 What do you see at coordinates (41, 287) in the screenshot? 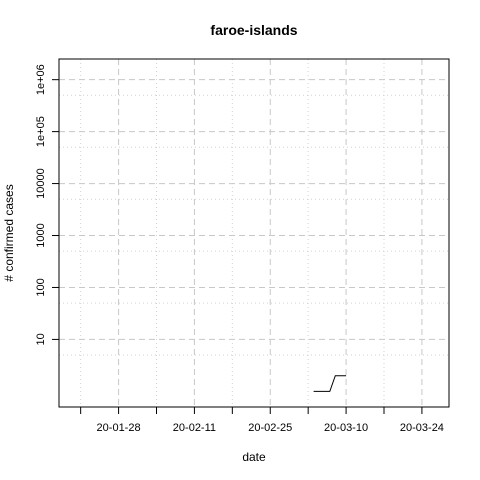
I see `y-tick-label: 100` at bounding box center [41, 287].